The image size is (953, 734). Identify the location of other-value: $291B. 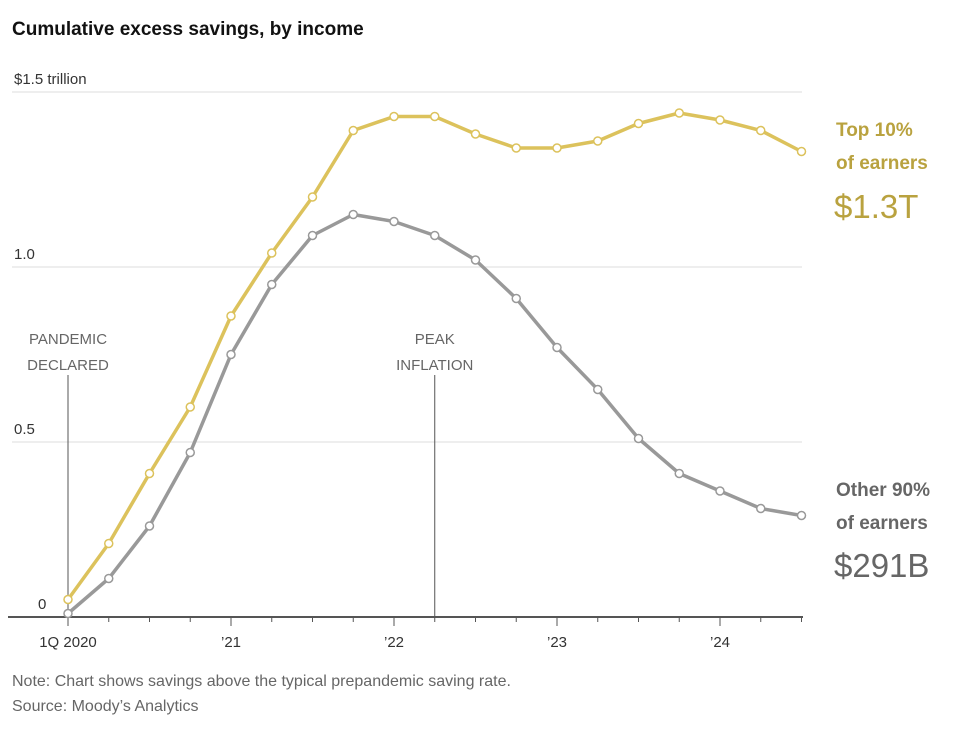
(881, 565).